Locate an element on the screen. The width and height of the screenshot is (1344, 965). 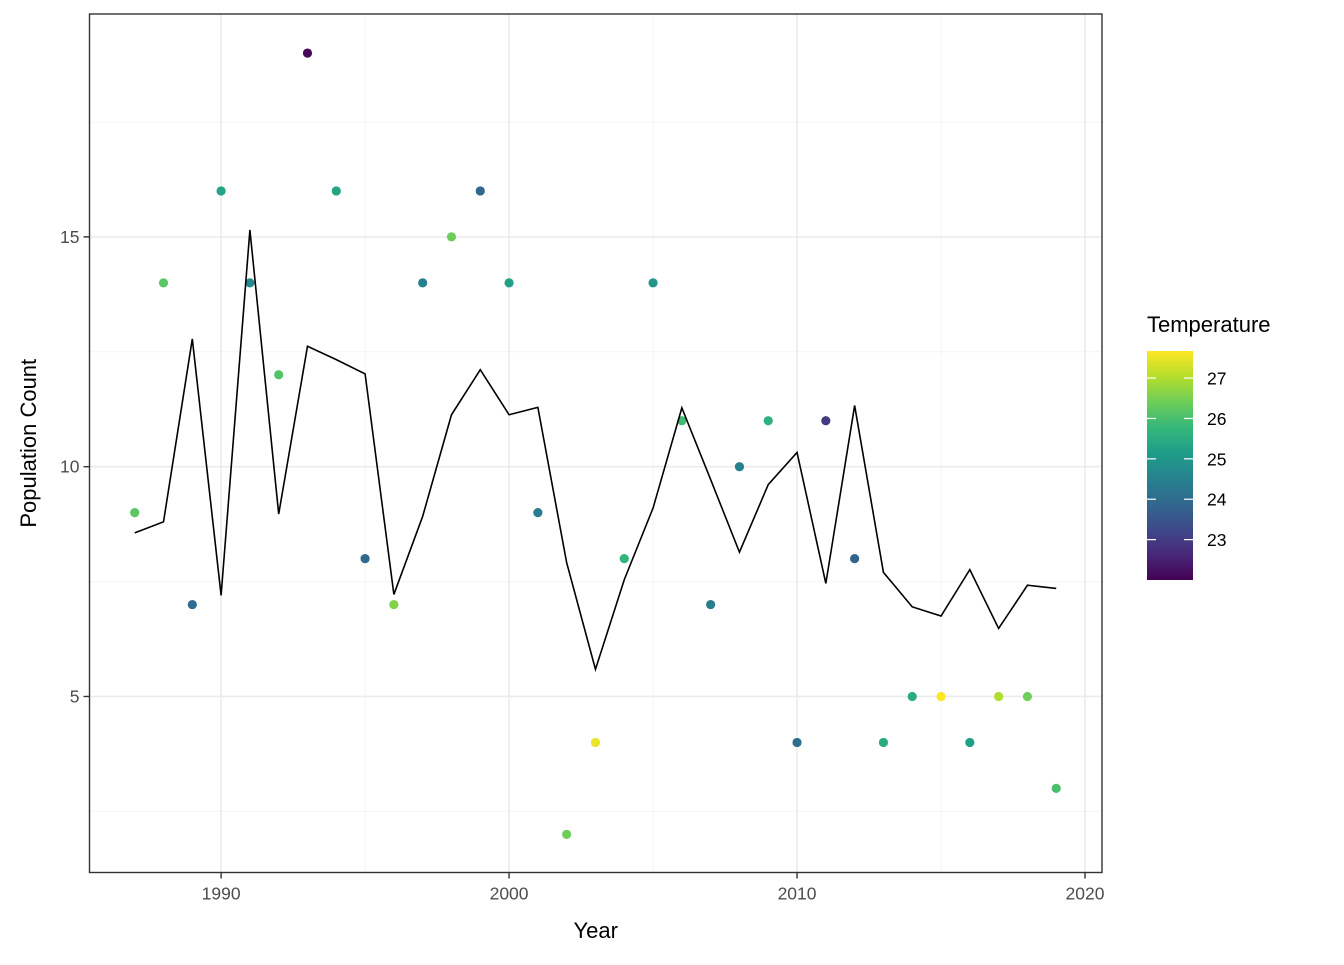
legend: Temperature 23 24 25 26 27 is located at coordinates (1209, 446).